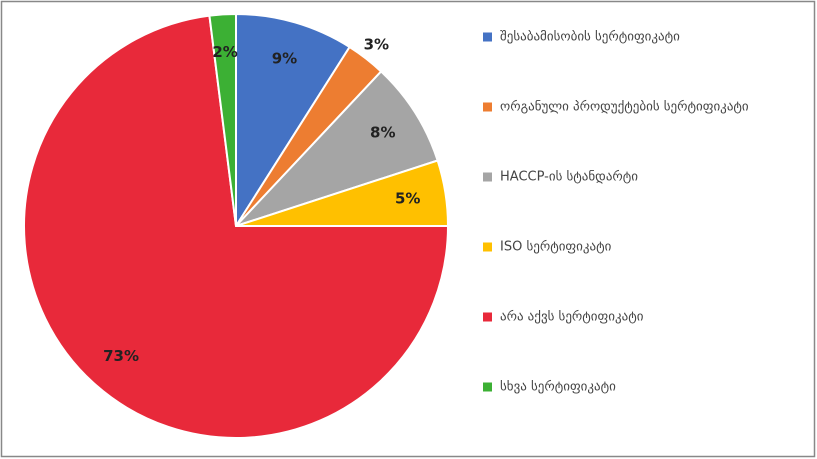 This screenshot has height=459, width=817. What do you see at coordinates (556, 247) in the screenshot?
I see `legend-label: ISO სერტიფიკატი` at bounding box center [556, 247].